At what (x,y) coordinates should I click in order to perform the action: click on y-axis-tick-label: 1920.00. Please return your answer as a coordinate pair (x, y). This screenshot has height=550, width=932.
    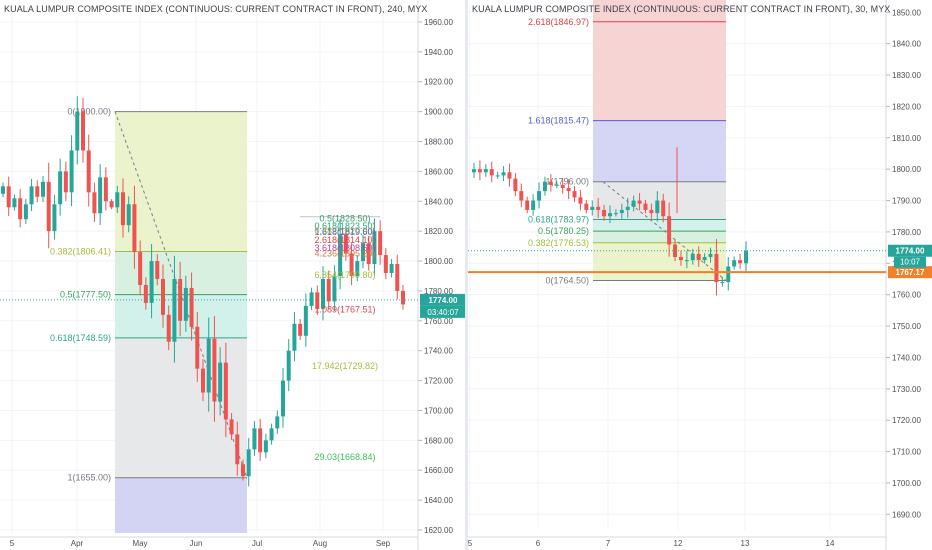
    Looking at the image, I should click on (438, 82).